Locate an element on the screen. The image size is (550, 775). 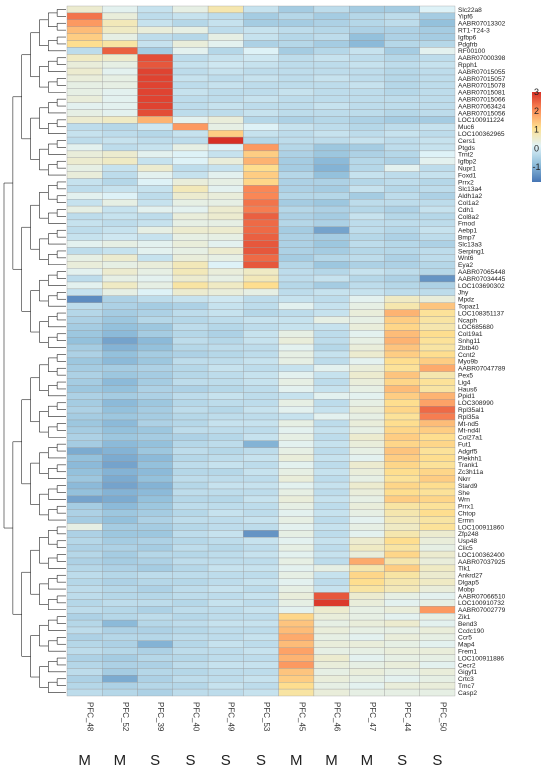
row-label: LOC100910732 is located at coordinates (481, 603).